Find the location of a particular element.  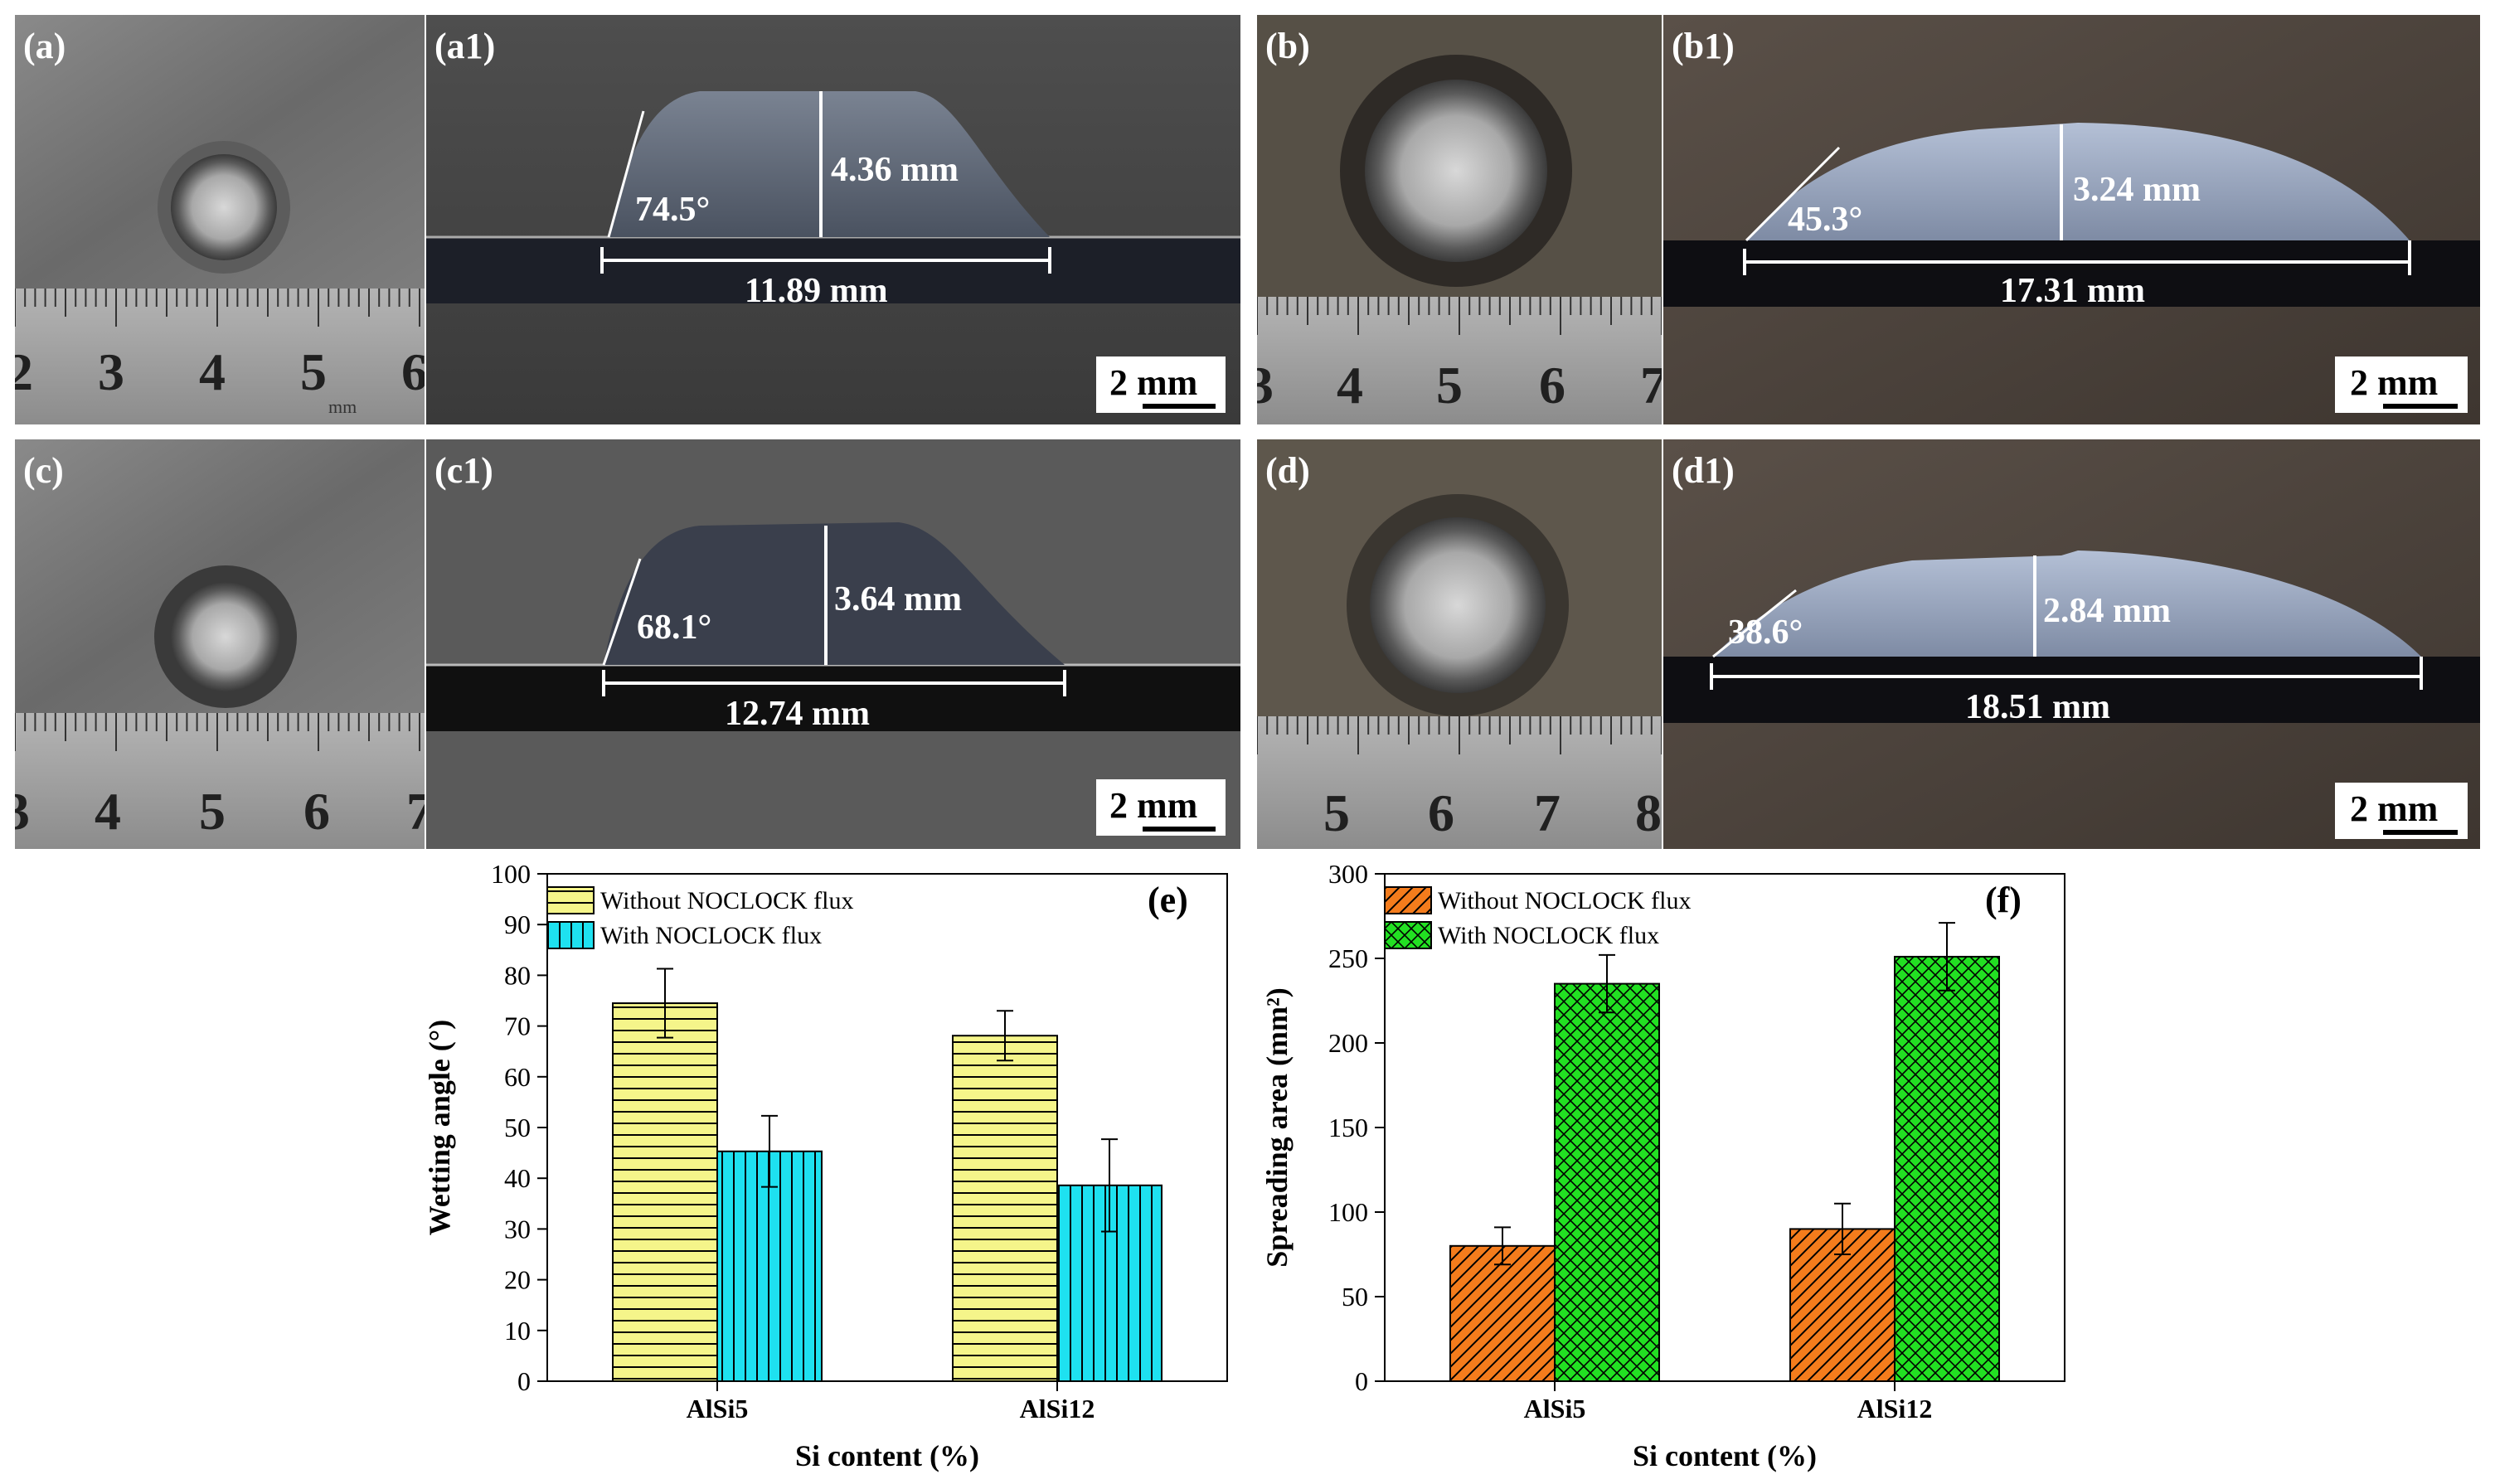

panel-label-d: (d) is located at coordinates (1288, 471).